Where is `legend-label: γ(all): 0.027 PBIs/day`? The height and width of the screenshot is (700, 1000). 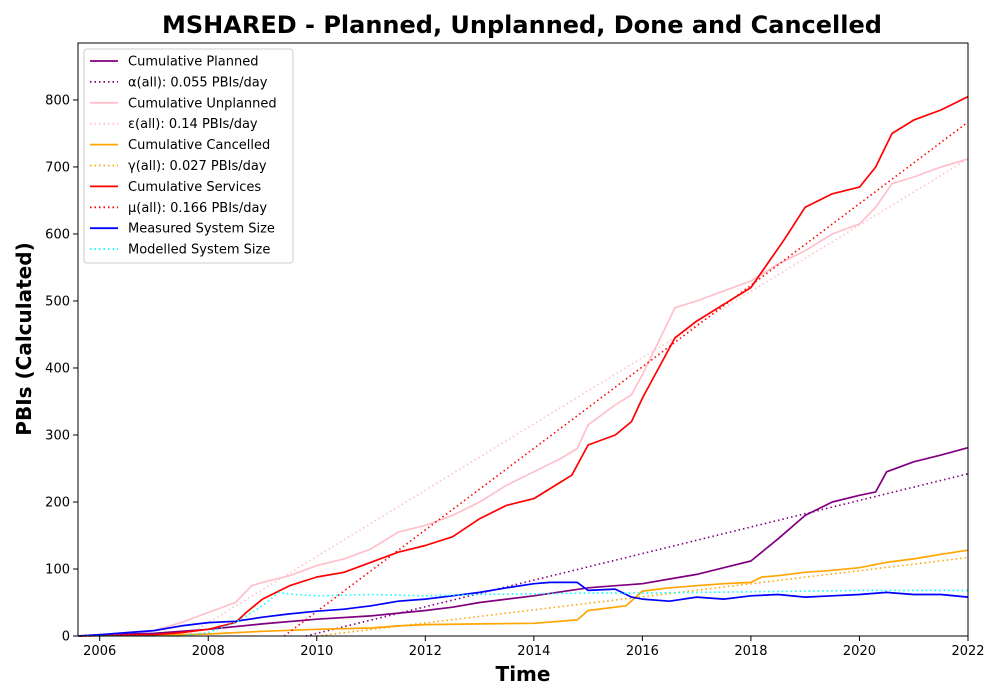 legend-label: γ(all): 0.027 PBIs/day is located at coordinates (197, 166).